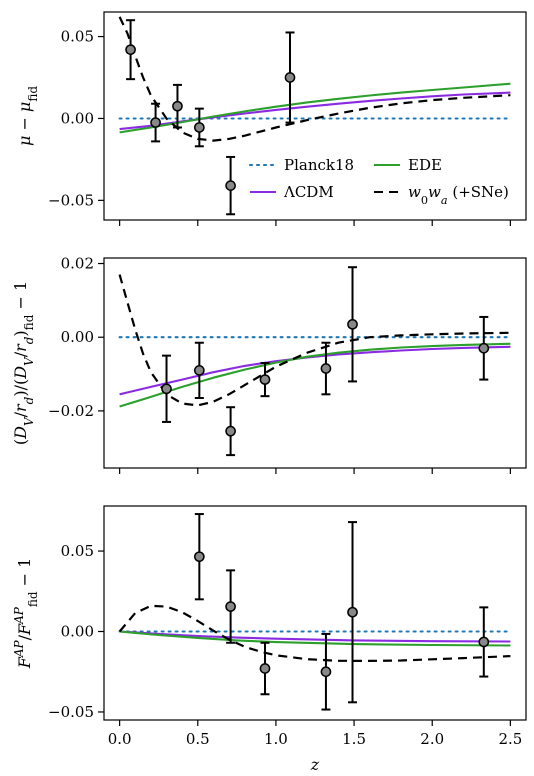 The width and height of the screenshot is (534, 776). Describe the element at coordinates (315, 764) in the screenshot. I see `x-axis-label: z` at that location.